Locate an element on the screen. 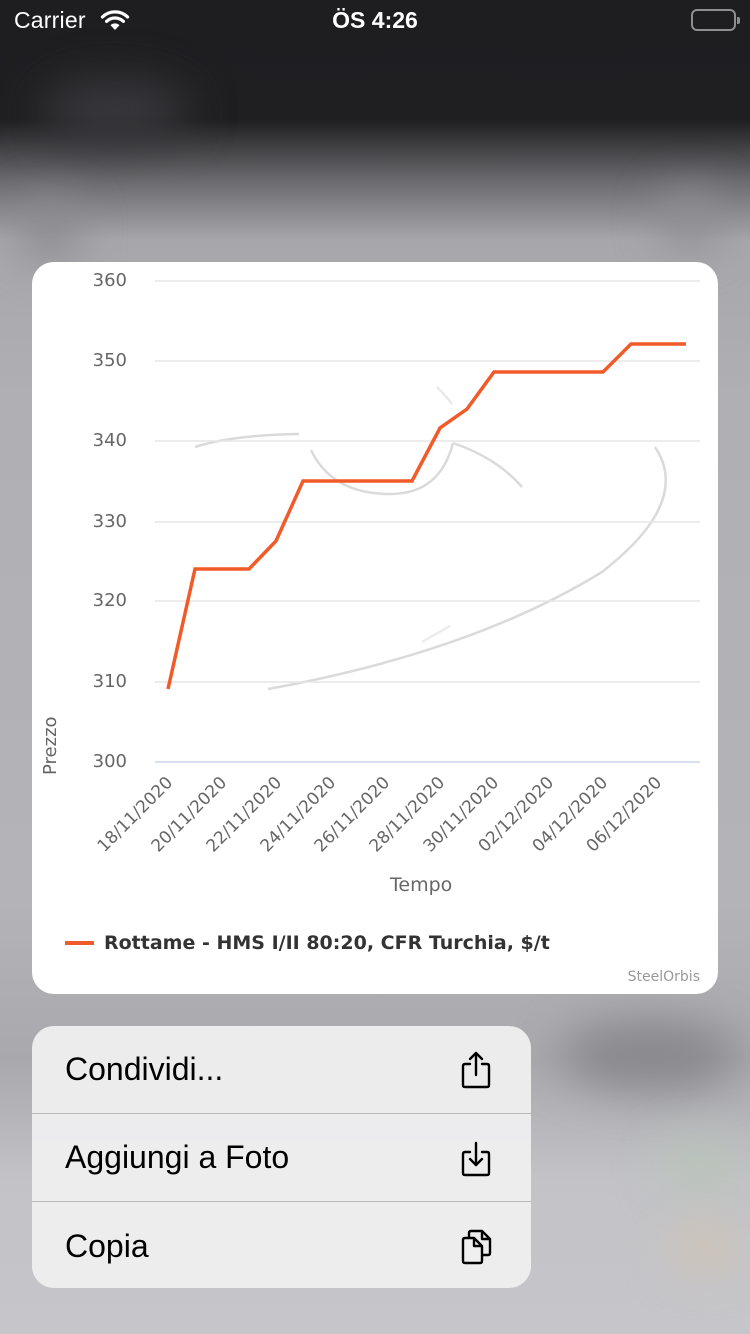 This screenshot has width=750, height=1334. y-tick-label: 330 is located at coordinates (109, 521).